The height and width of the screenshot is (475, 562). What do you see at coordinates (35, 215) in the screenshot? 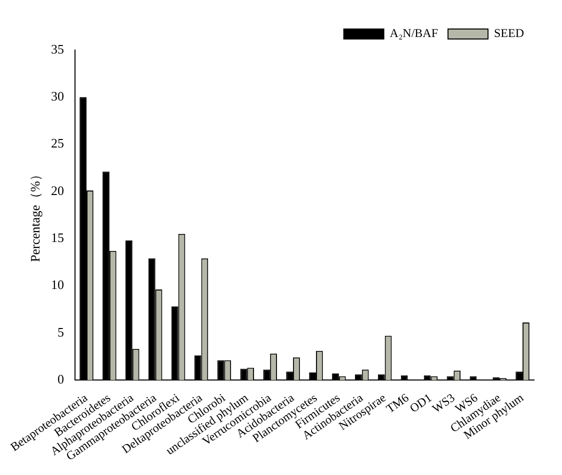
I see `y-axis-title: Percentage（%）` at bounding box center [35, 215].